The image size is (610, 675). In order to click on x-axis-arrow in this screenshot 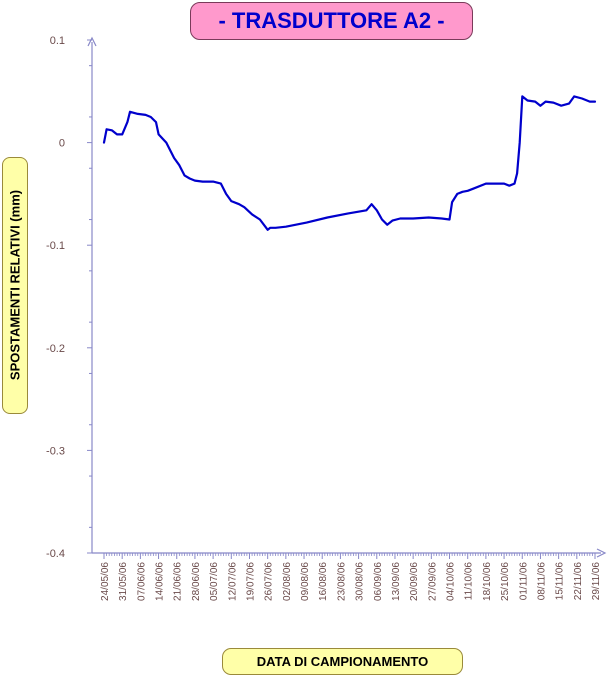, I will do `click(601, 553)`.